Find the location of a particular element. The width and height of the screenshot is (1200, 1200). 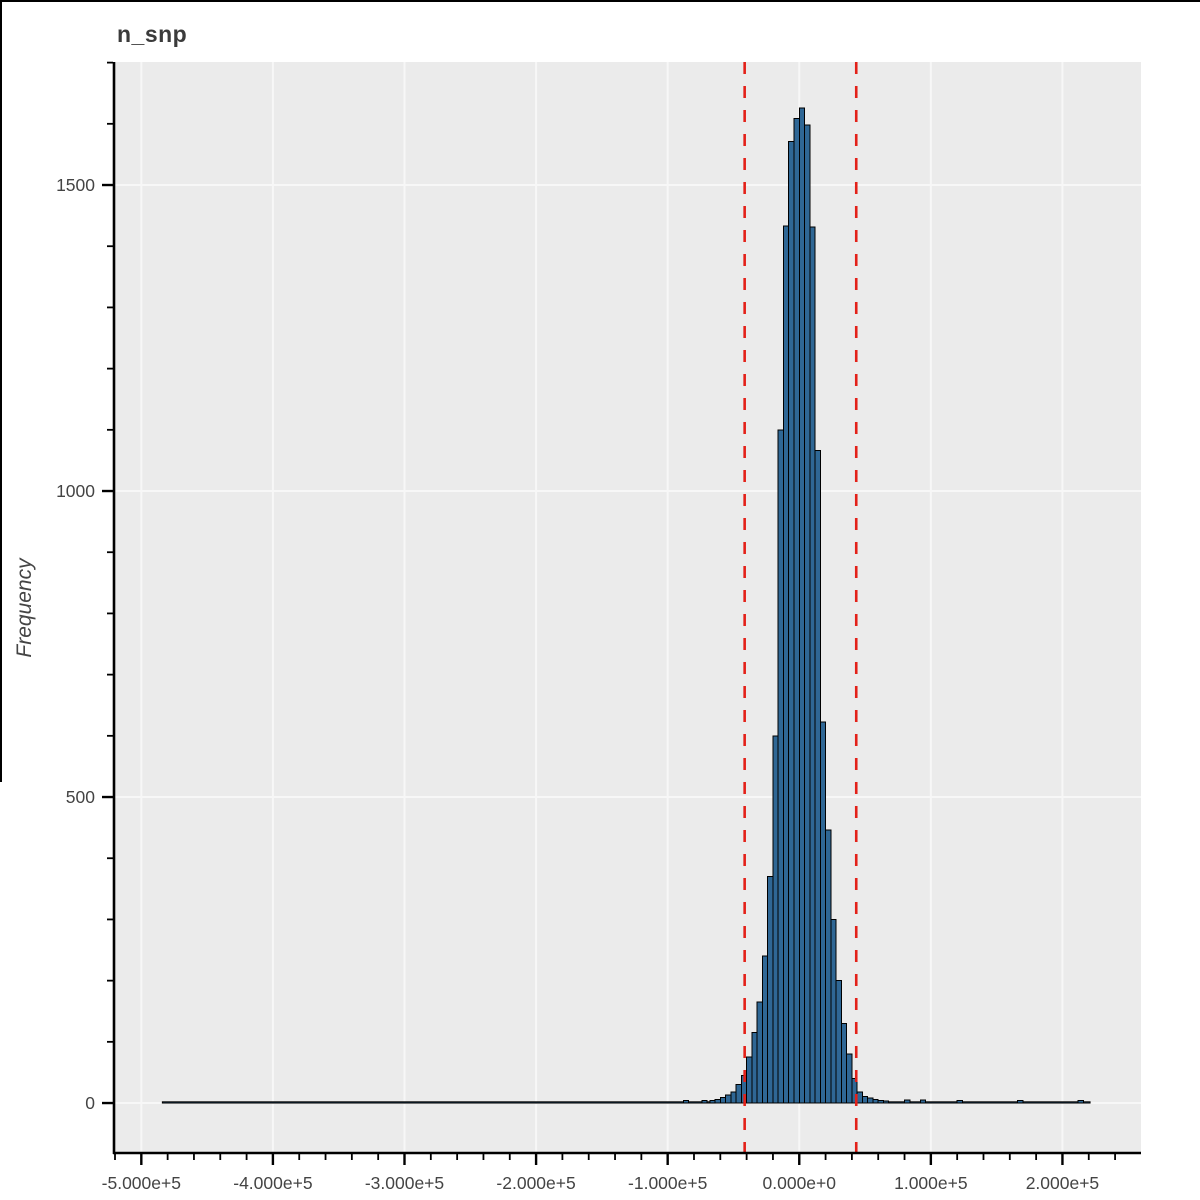

x-tick-label: 2.000e+5 is located at coordinates (1062, 1183).